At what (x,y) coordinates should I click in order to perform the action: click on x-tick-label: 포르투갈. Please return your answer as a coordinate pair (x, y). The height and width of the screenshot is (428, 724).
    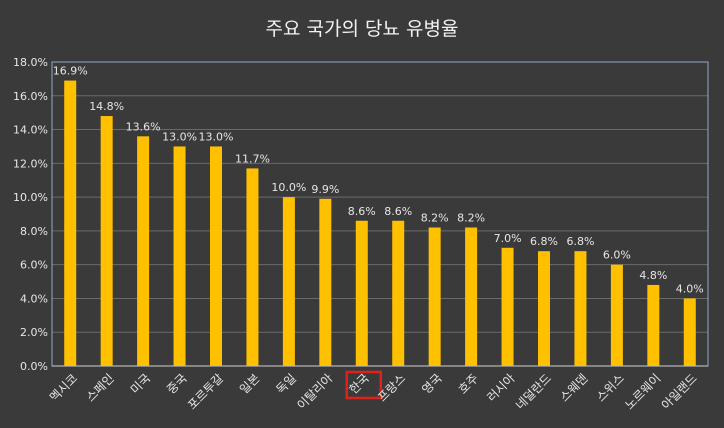
    Looking at the image, I should click on (205, 391).